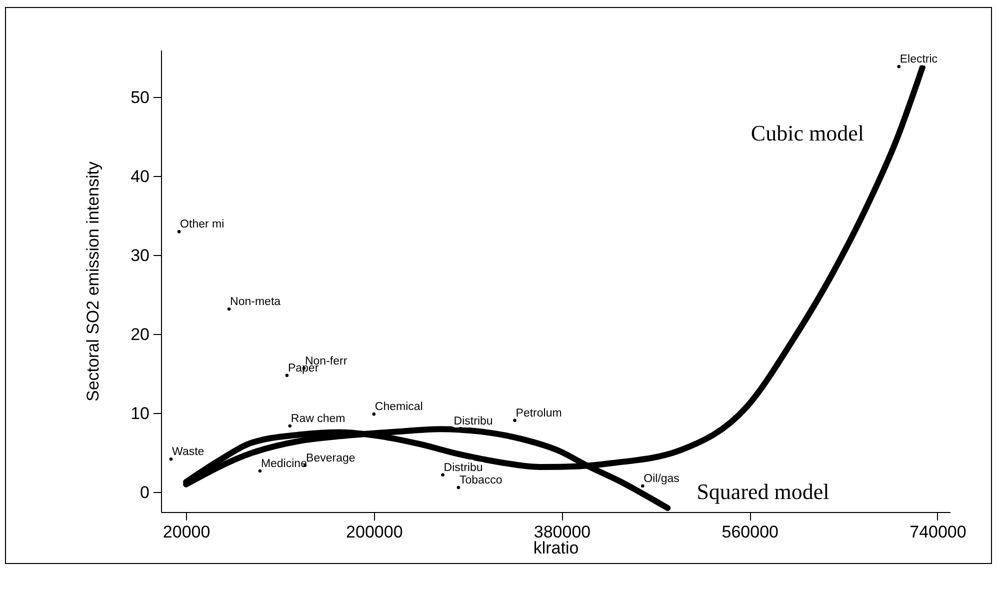 This screenshot has height=592, width=999. What do you see at coordinates (283, 464) in the screenshot?
I see `data-label: Medicine` at bounding box center [283, 464].